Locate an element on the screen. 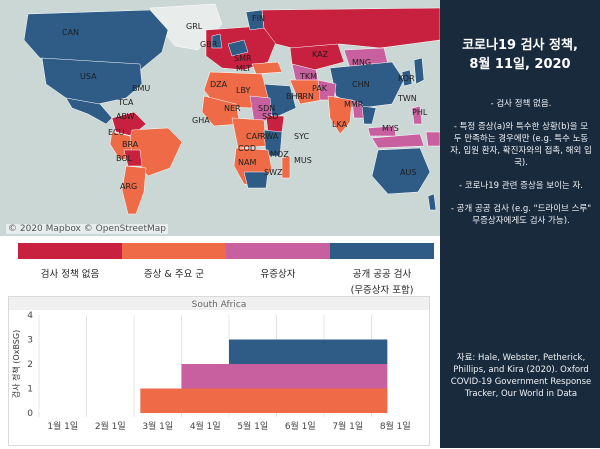 This screenshot has width=600, height=449. panel-title: 코로나19 검사 정책, 8월 11일, 2020 is located at coordinates (520, 55).